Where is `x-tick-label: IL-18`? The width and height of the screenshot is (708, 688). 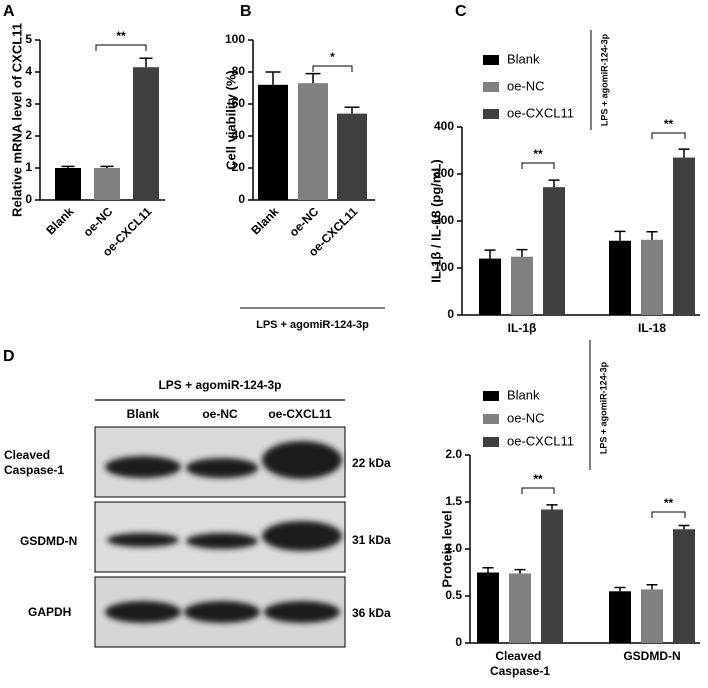 x-tick-label: IL-18 is located at coordinates (652, 328).